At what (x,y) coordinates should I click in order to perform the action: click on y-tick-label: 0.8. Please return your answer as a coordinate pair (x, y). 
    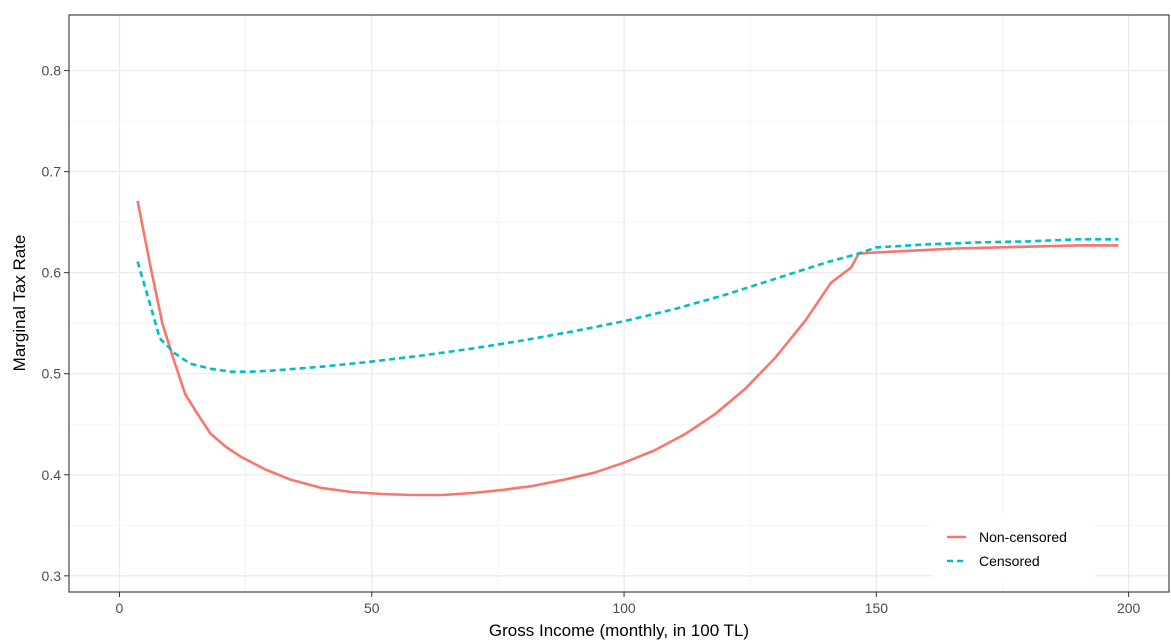
    Looking at the image, I should click on (52, 71).